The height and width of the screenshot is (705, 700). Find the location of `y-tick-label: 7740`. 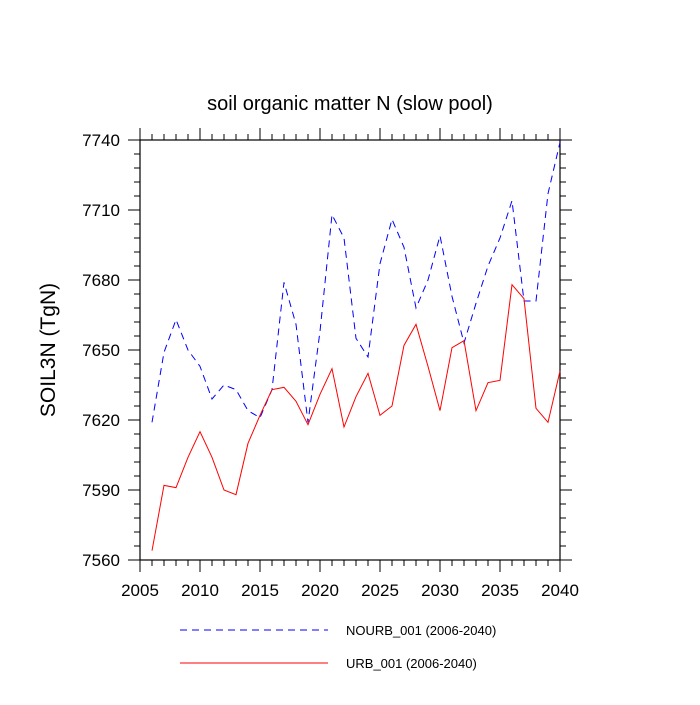

y-tick-label: 7740 is located at coordinates (101, 140).